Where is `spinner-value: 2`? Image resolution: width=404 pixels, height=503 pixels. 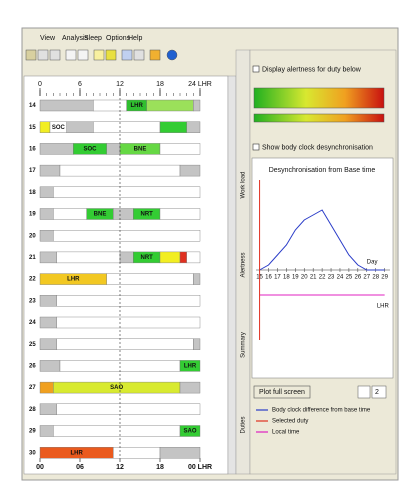
spinner-value: 2 is located at coordinates (377, 392).